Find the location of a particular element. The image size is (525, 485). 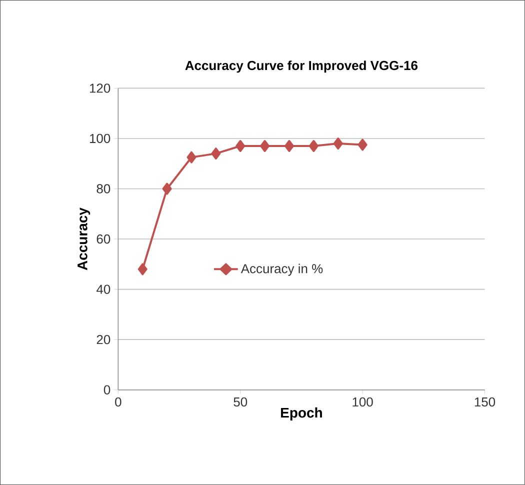

x-axis-title: Epoch is located at coordinates (301, 413).